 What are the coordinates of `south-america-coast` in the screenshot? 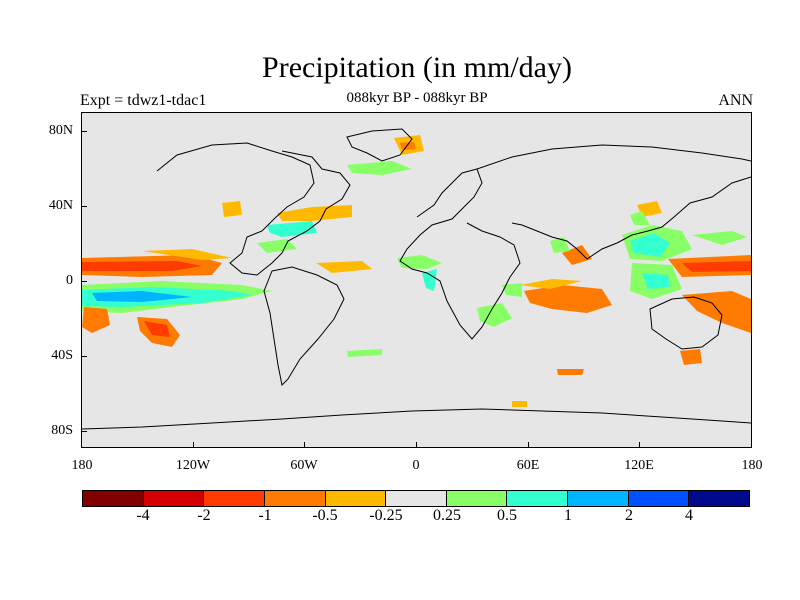 It's located at (304, 326).